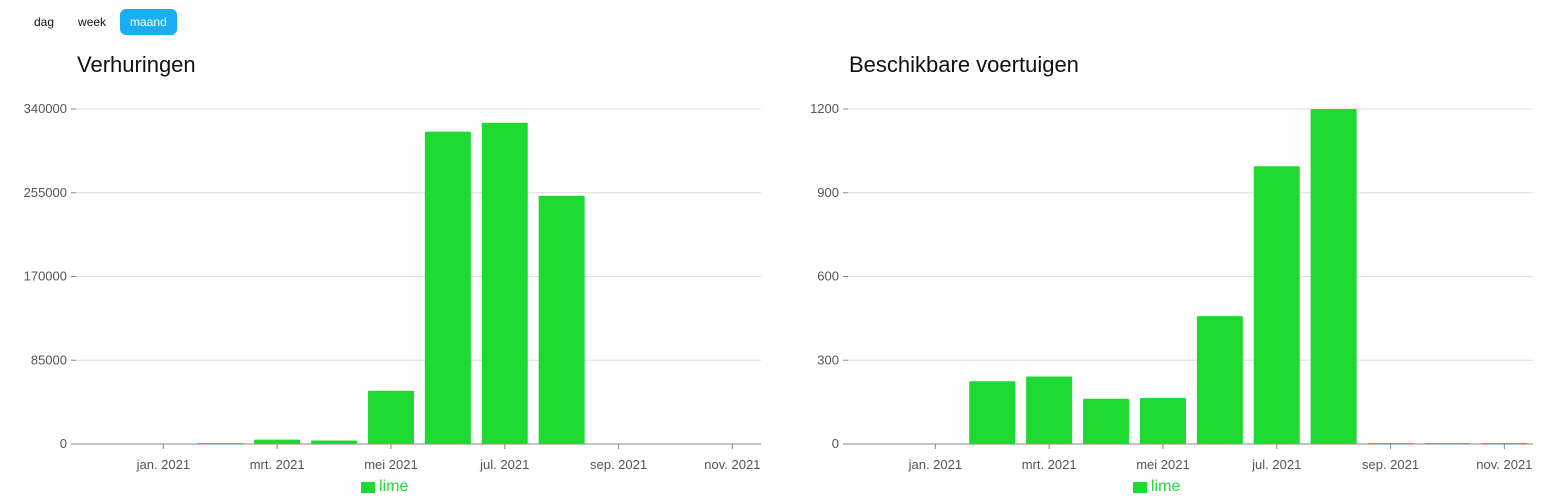 The width and height of the screenshot is (1548, 504). I want to click on period-selector: dag week maand, so click(102, 22).